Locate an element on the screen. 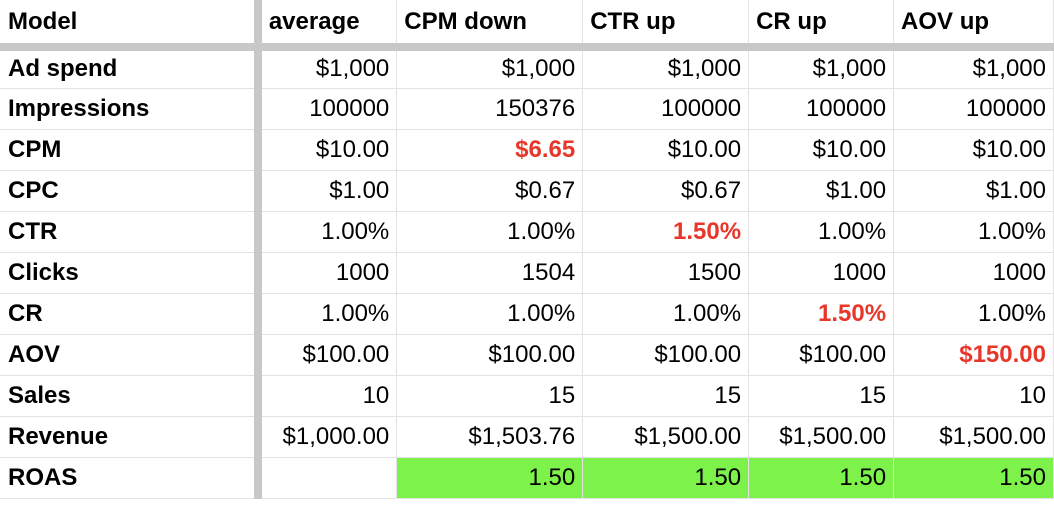  table-row: AOV $100.00 $100.00 $100.00 $100.00 $150.00 is located at coordinates (527, 355).